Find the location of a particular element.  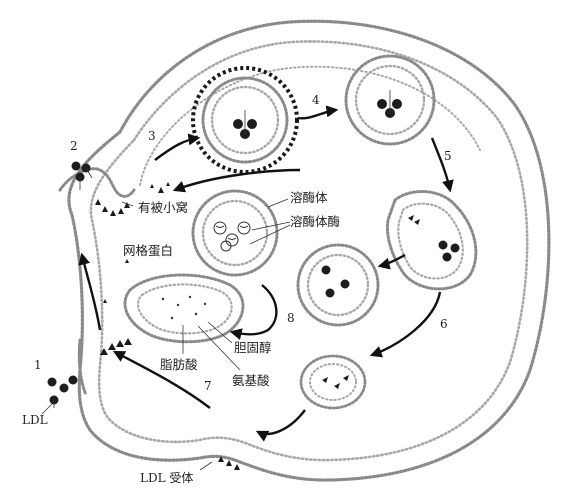

arrow-up-left is located at coordinates (90, 291).